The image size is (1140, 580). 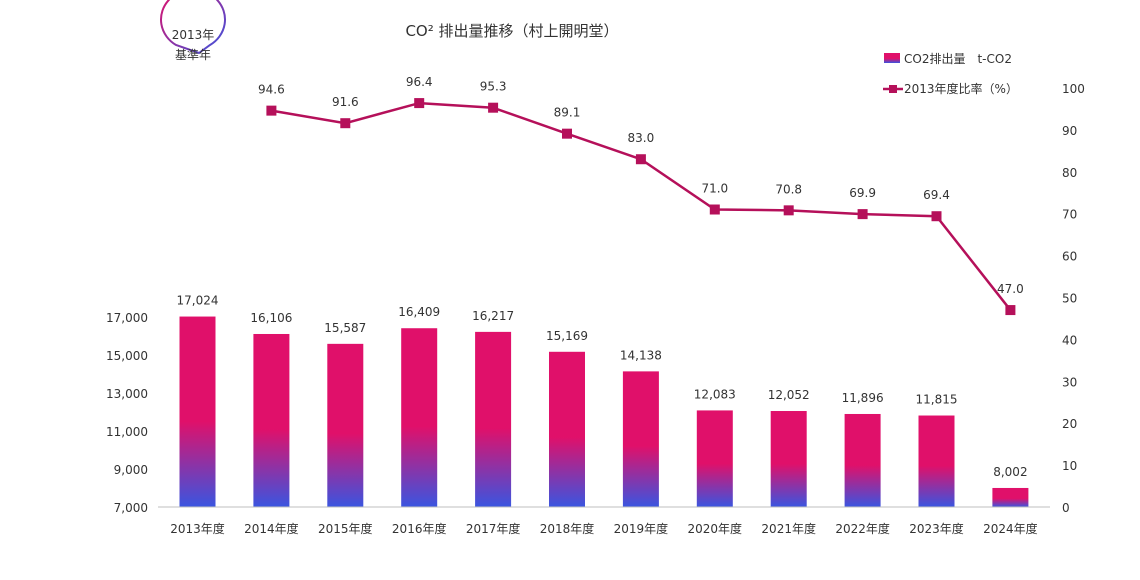 I want to click on callout-line1: 2013年, so click(x=193, y=35).